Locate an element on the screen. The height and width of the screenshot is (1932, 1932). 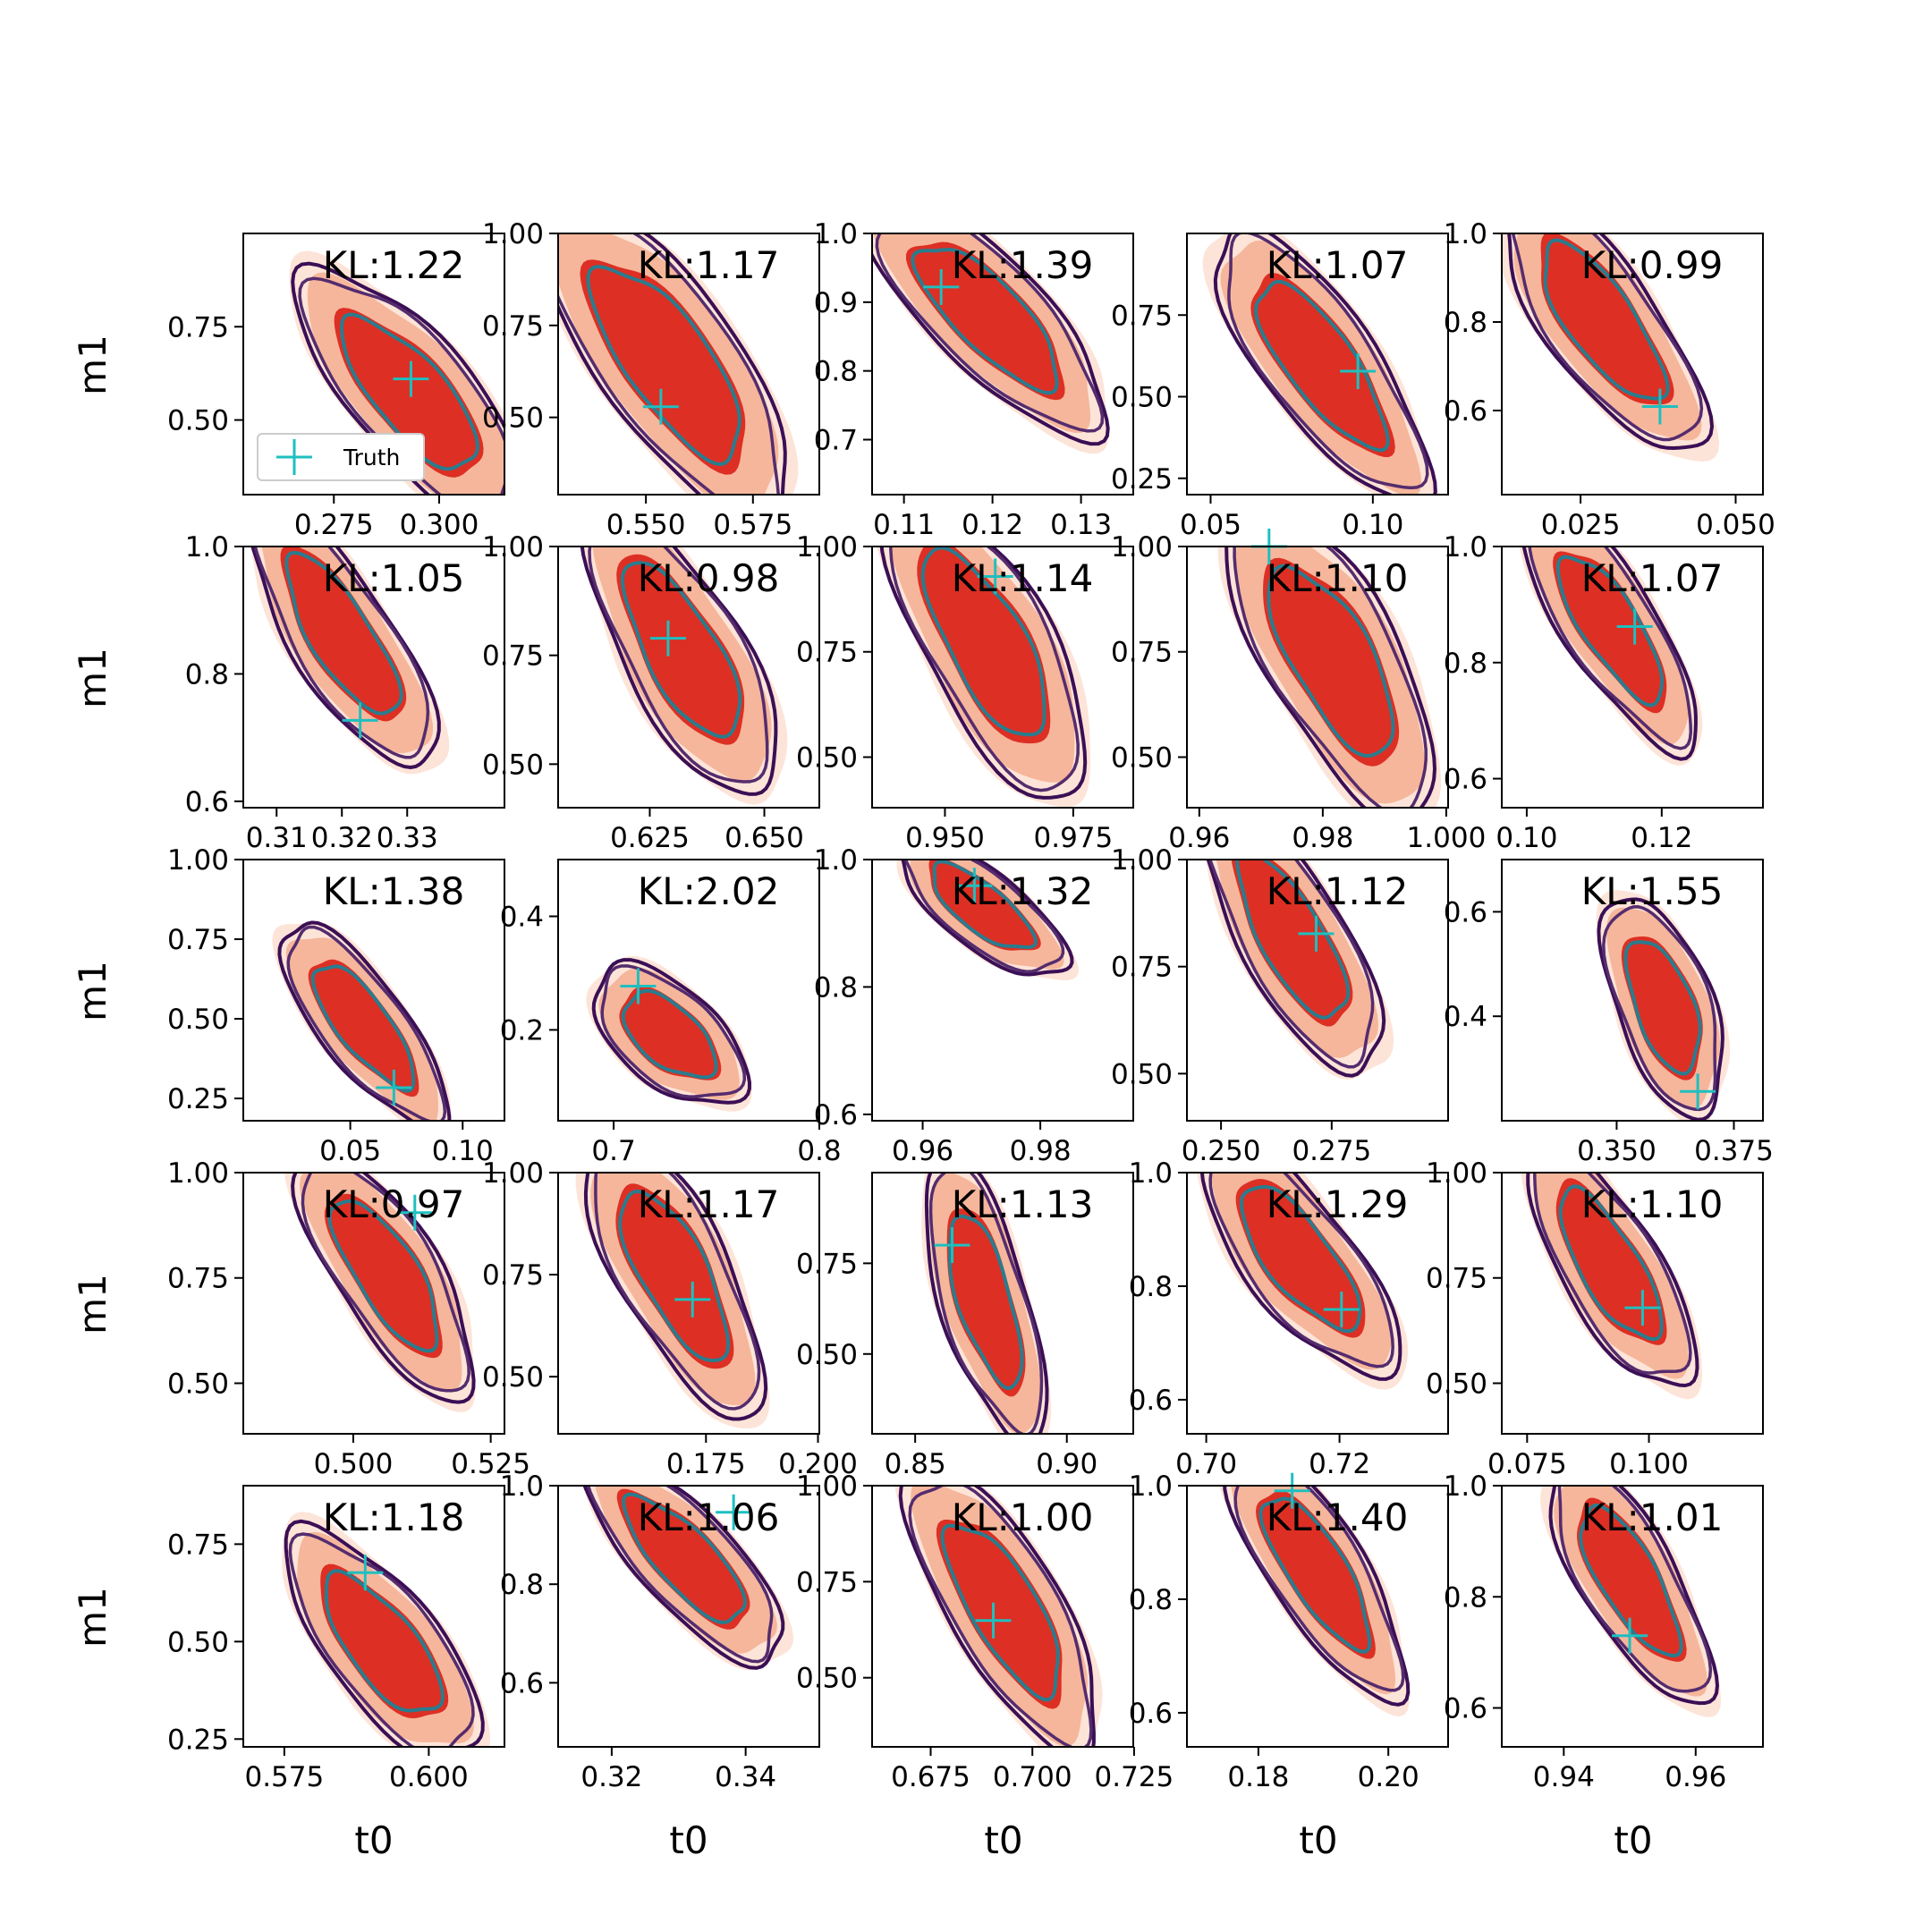
panel: 0.96 0.98 1.000 0.50 0.75 1.00 KL:1.10 is located at coordinates (1299, 691).